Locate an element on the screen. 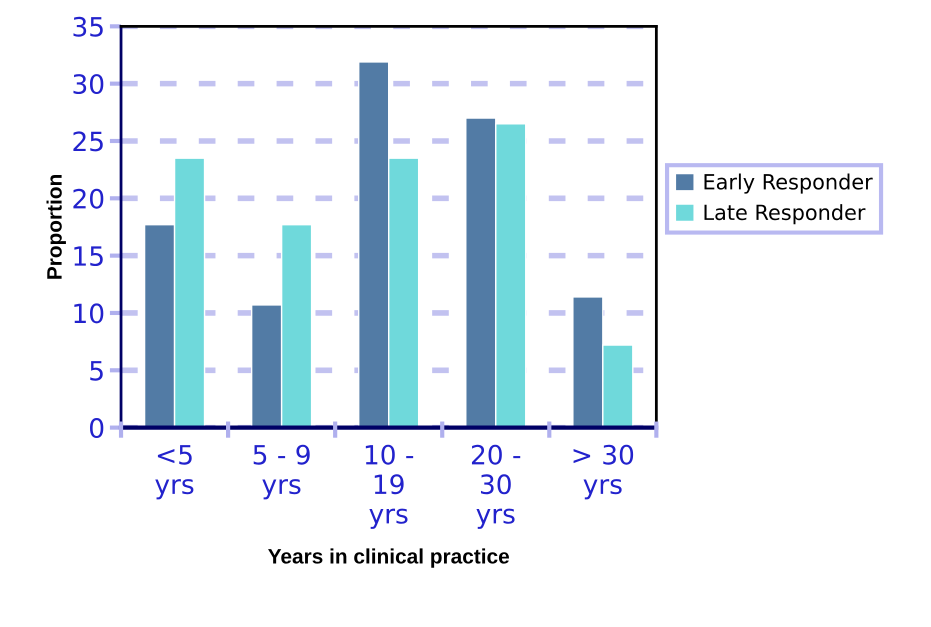 This screenshot has width=931, height=627. y-tick-label: 0 is located at coordinates (97, 428).